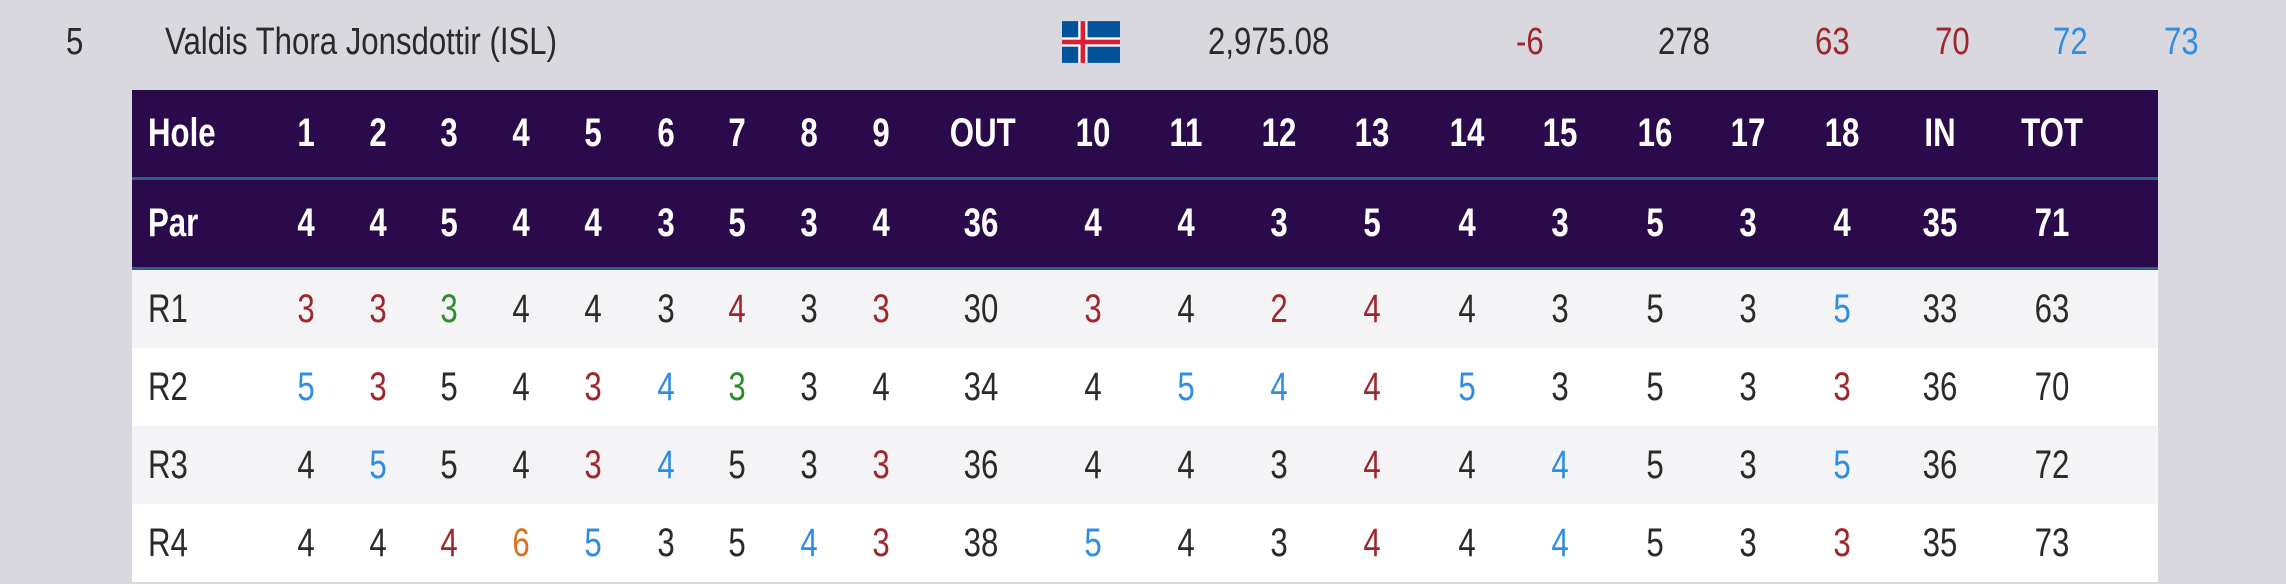 The height and width of the screenshot is (584, 2286). What do you see at coordinates (1269, 42) in the screenshot?
I see `player-points: 2,975.08` at bounding box center [1269, 42].